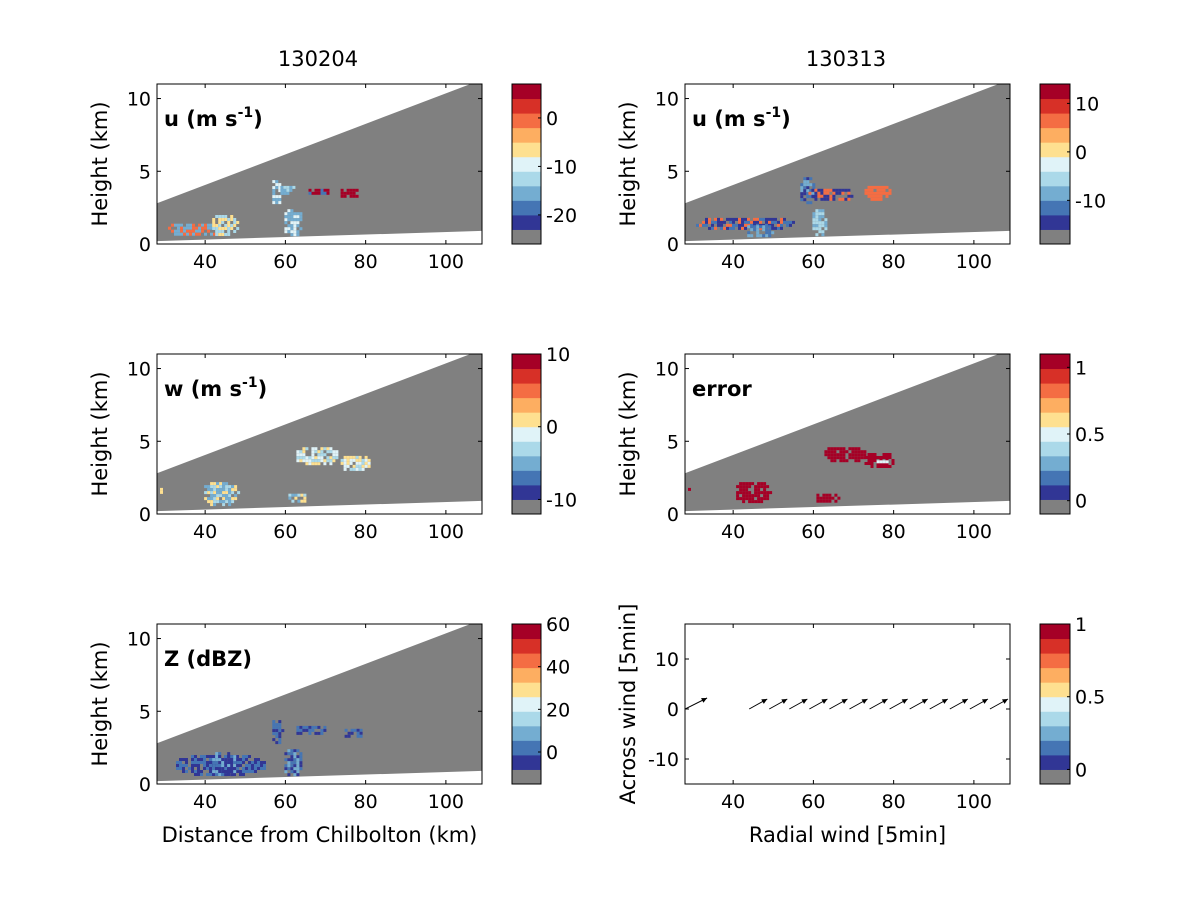 The height and width of the screenshot is (900, 1200). Describe the element at coordinates (673, 442) in the screenshot. I see `y-tick-label: 5` at that location.